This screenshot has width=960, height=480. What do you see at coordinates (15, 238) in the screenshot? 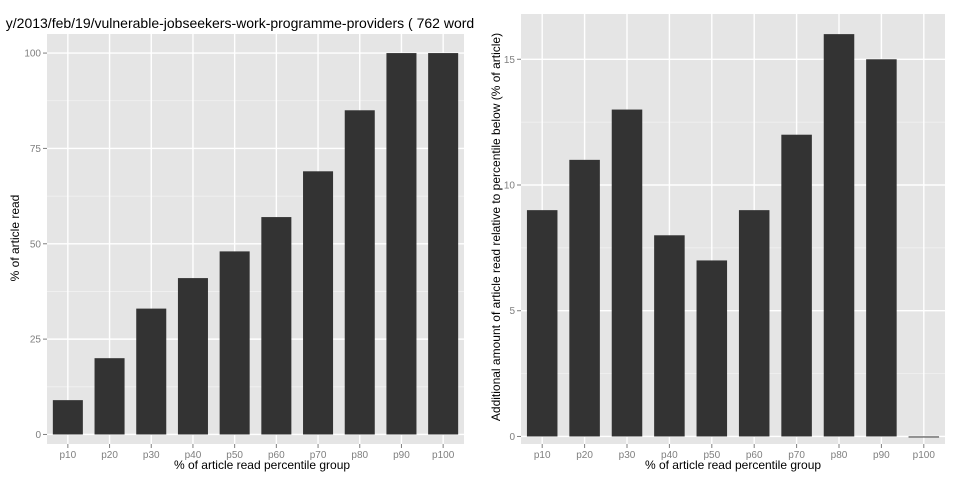
I see `y-axis-title: % of article read` at bounding box center [15, 238].